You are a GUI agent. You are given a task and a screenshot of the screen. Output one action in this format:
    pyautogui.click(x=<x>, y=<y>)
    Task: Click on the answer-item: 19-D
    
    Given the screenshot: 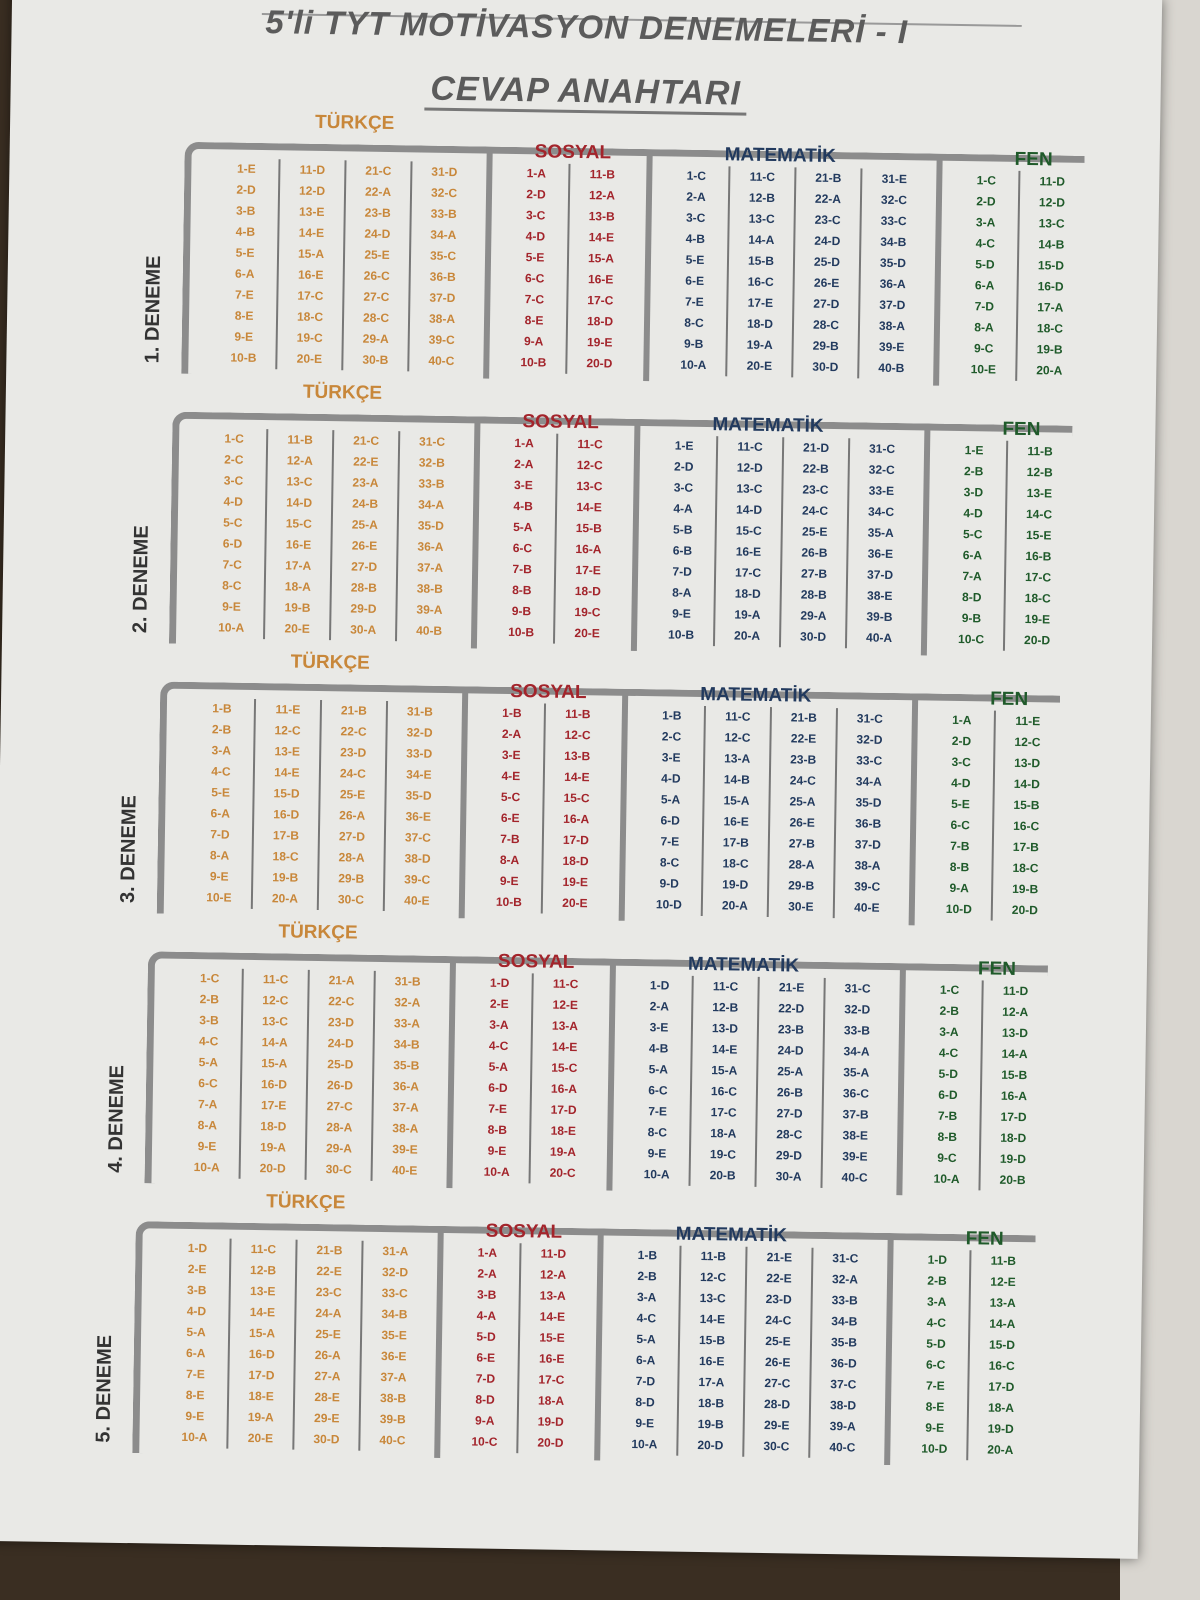 What is the action you would take?
    pyautogui.click(x=550, y=1421)
    